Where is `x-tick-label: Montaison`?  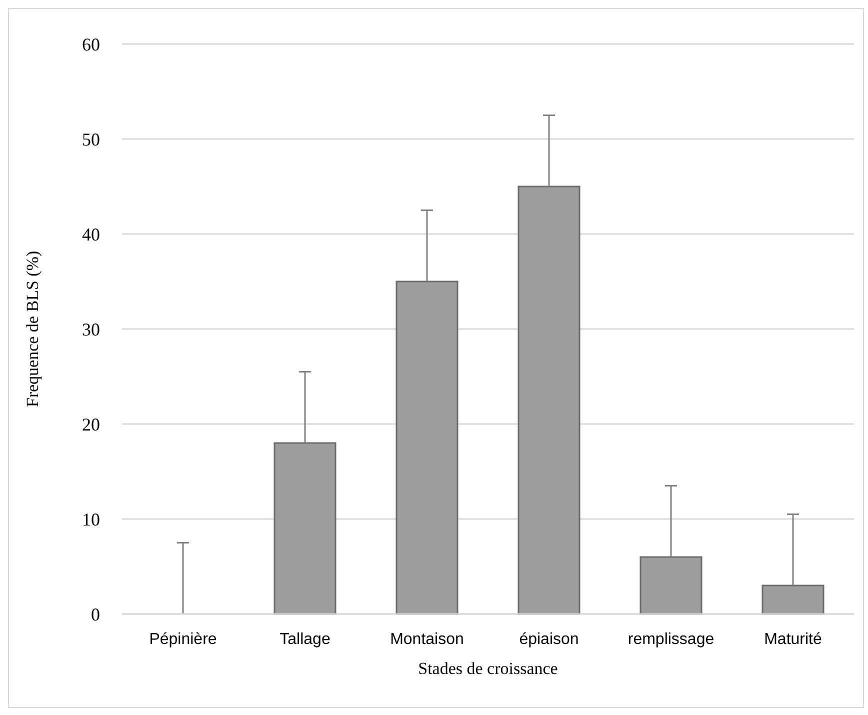
x-tick-label: Montaison is located at coordinates (427, 639).